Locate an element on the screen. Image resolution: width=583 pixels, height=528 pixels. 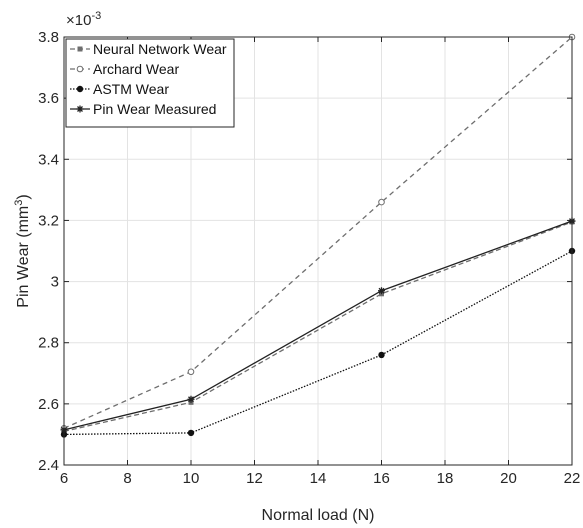
legend-item: Pin Wear Measured is located at coordinates (143, 109).